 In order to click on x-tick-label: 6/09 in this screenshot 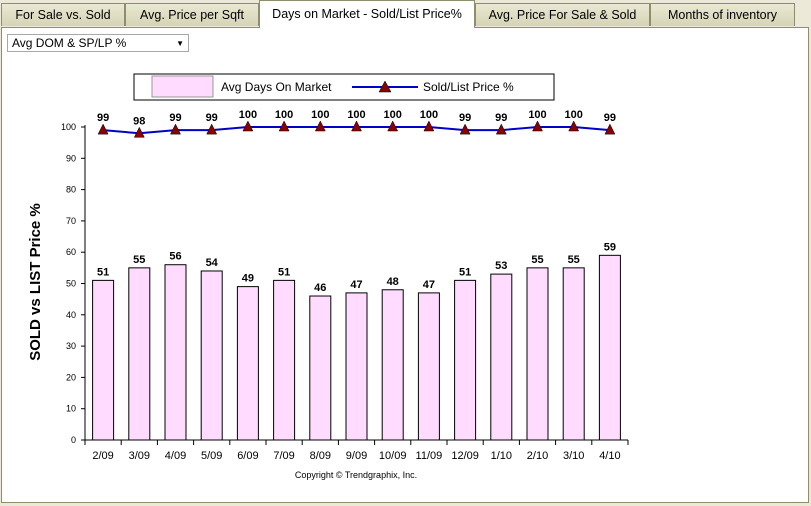, I will do `click(247, 456)`.